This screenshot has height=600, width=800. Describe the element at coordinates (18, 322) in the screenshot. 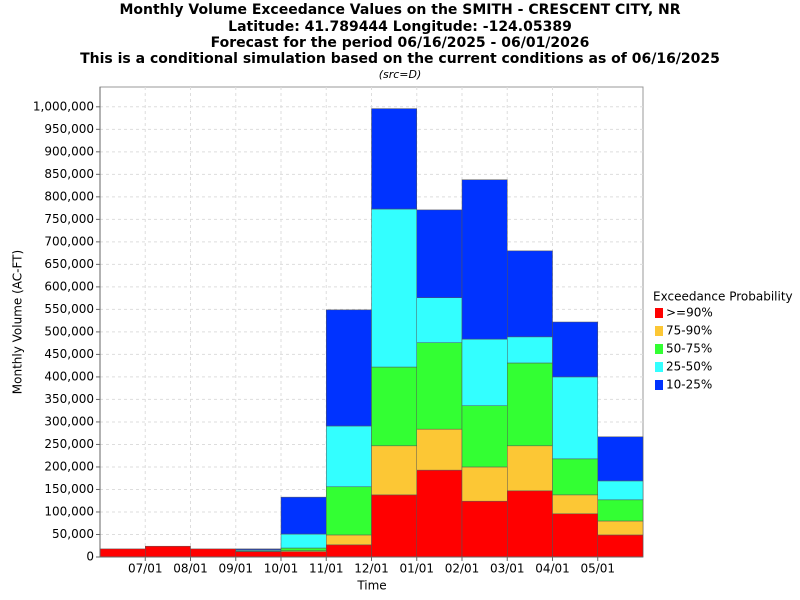

I see `y-axis-label: Monthly Volume (AC-FT)` at that location.